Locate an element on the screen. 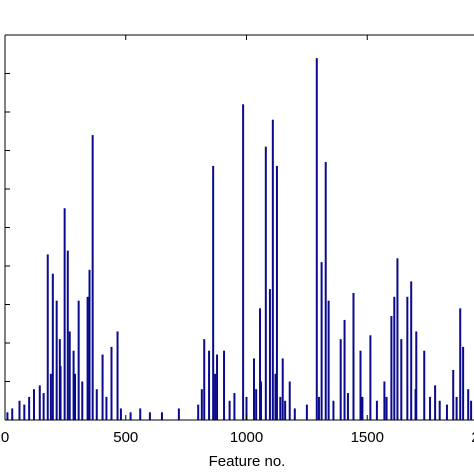  x-tick-label: 2000 is located at coordinates (472, 437).